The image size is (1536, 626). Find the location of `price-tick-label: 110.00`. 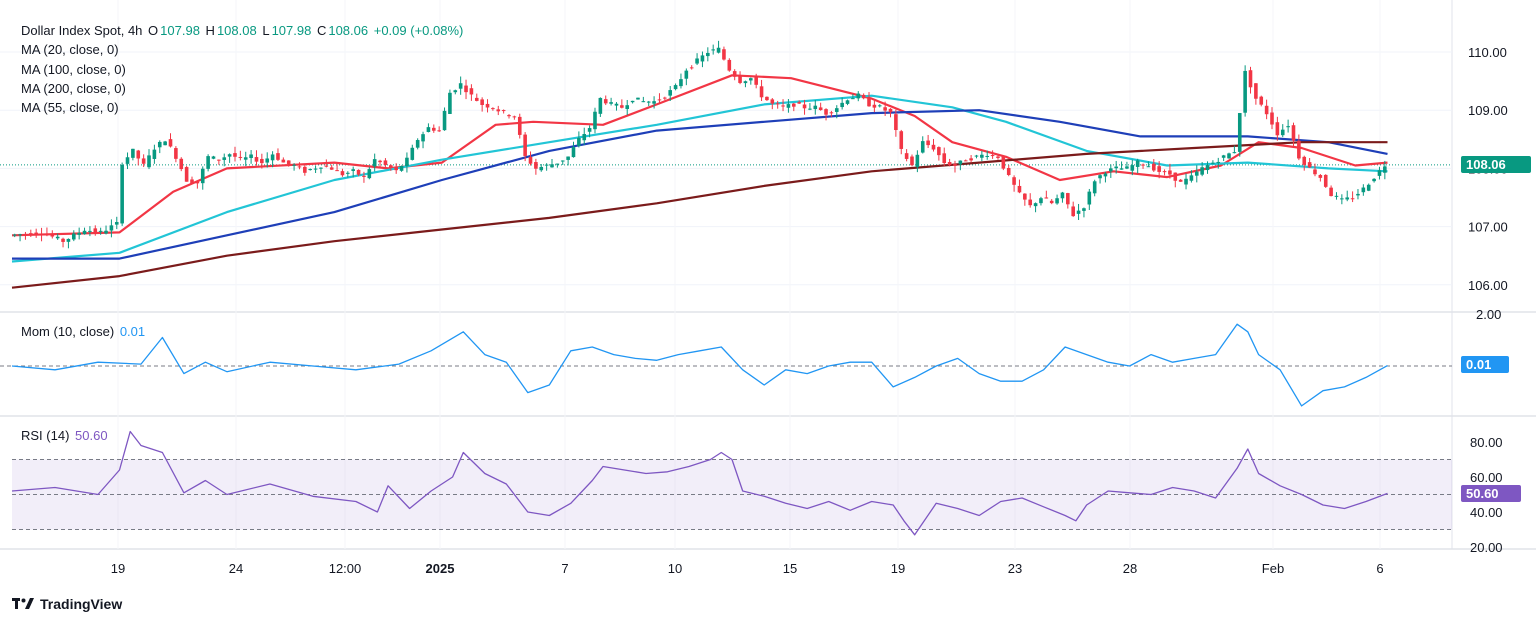

price-tick-label: 110.00 is located at coordinates (1487, 52).